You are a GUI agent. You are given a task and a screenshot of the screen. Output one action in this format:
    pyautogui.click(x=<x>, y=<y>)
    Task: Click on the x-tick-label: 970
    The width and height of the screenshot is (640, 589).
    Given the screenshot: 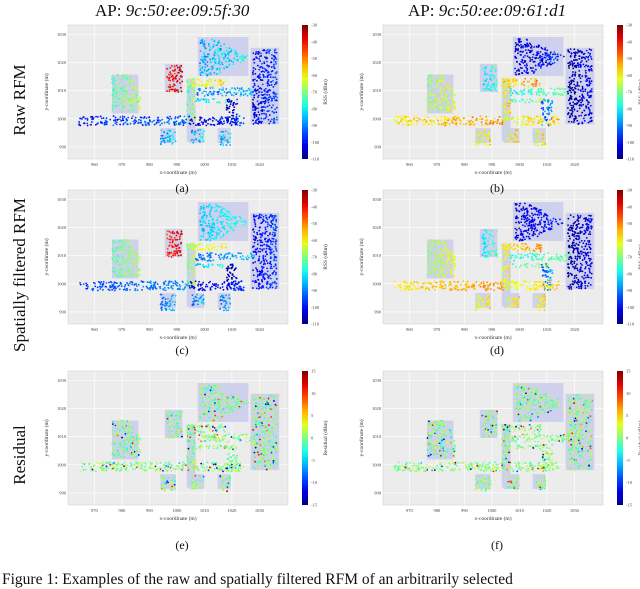 What is the action you would take?
    pyautogui.click(x=123, y=329)
    